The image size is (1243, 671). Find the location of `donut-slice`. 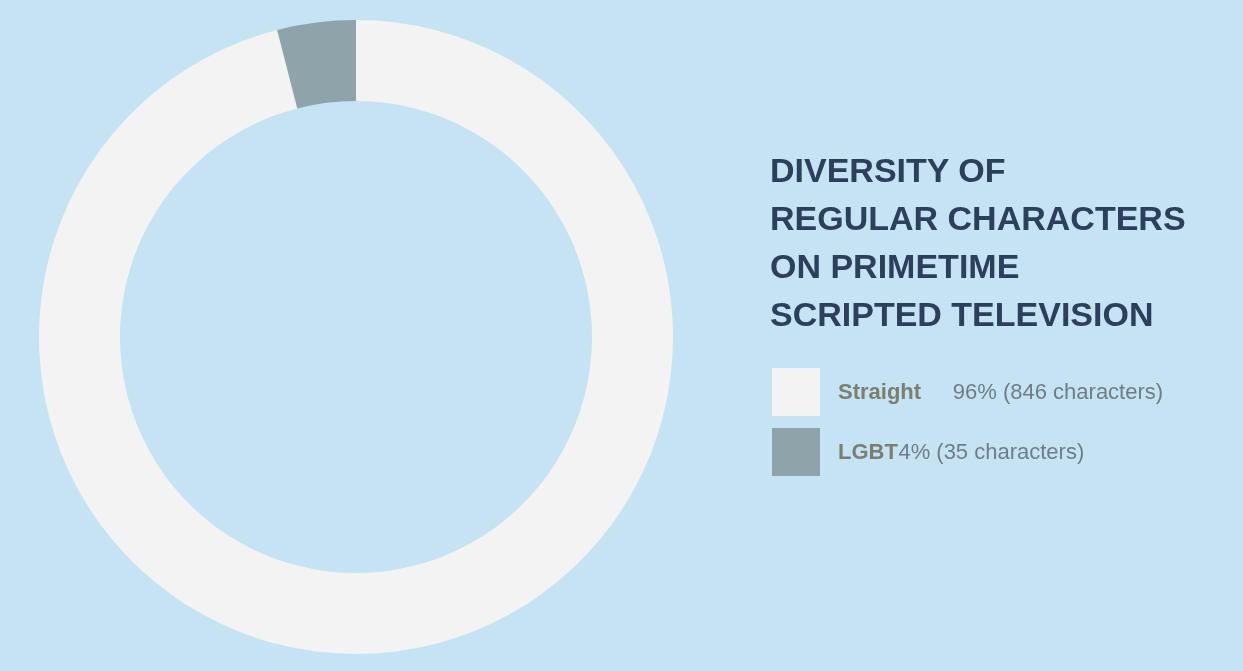

donut-slice is located at coordinates (316, 64).